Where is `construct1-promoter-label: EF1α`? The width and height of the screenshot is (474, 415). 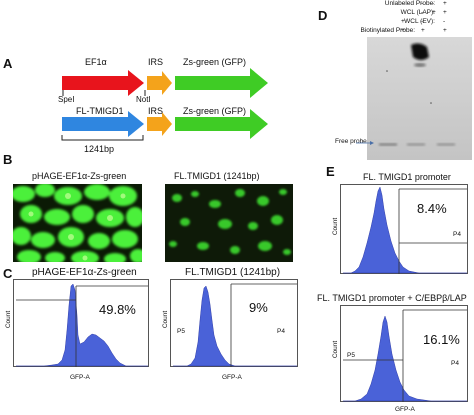
construct1-promoter-label: EF1α is located at coordinates (96, 62).